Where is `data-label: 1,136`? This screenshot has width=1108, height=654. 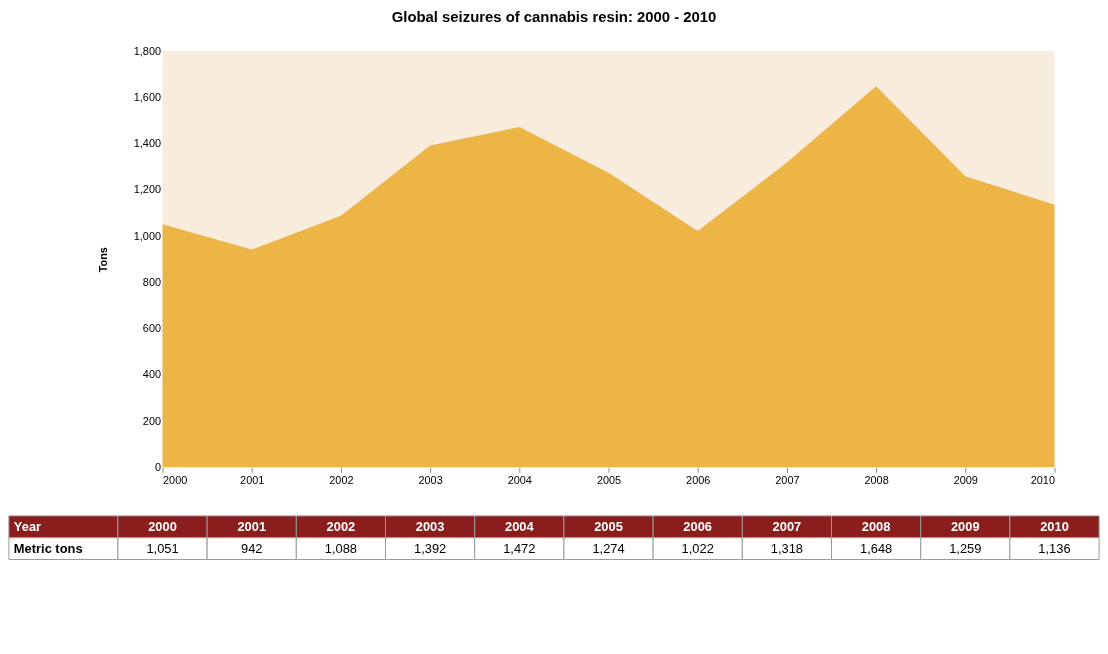
data-label: 1,136 is located at coordinates (1054, 548).